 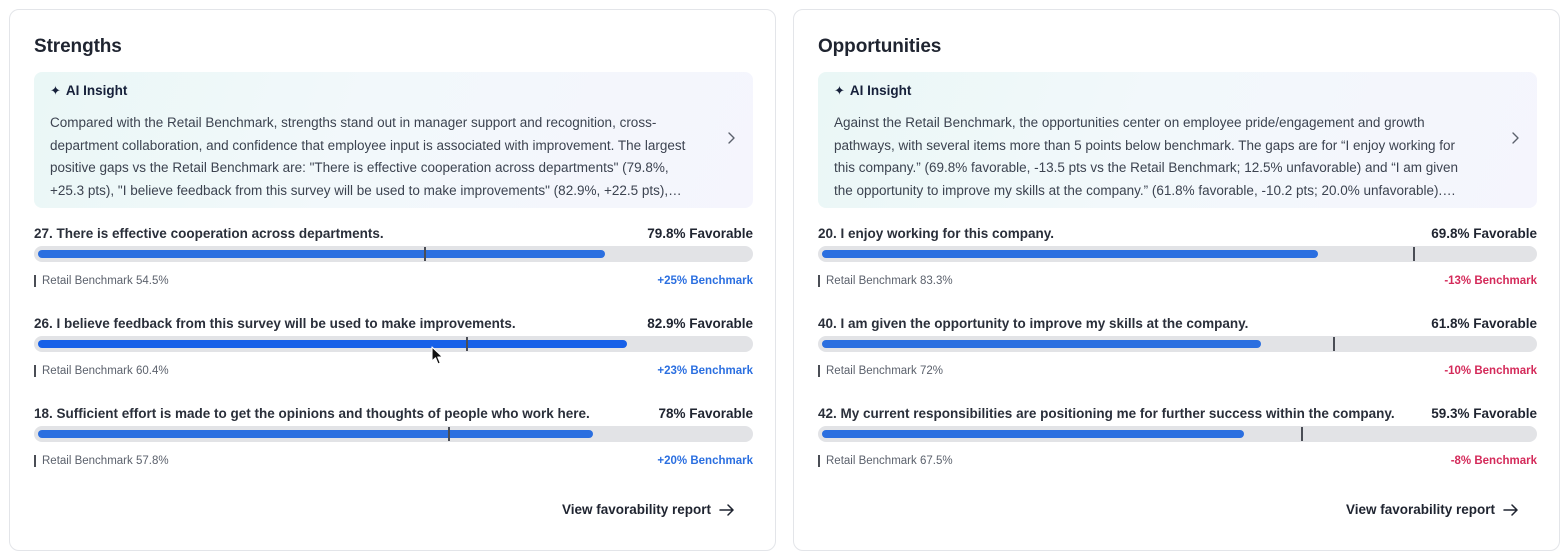 I want to click on benchmark-delta: +25% Benchmark, so click(x=705, y=281).